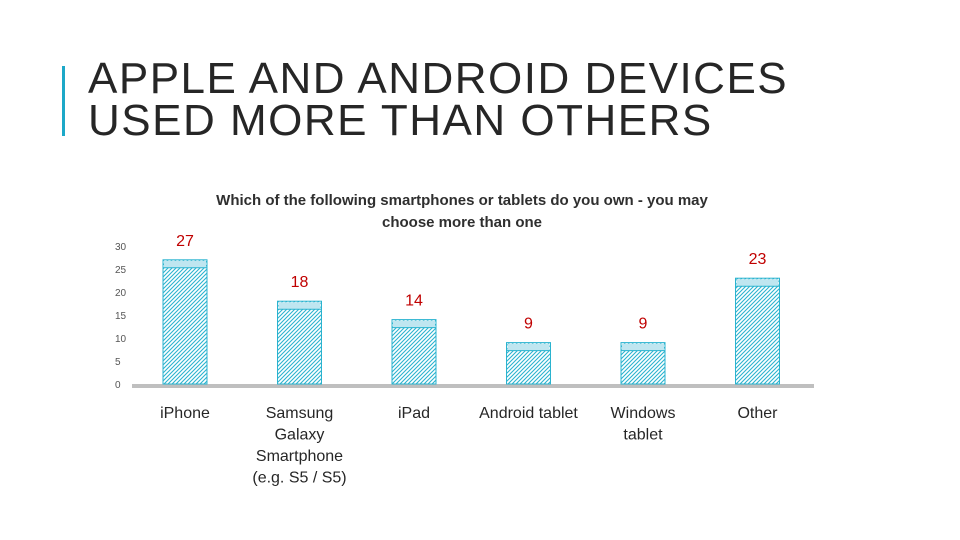  Describe the element at coordinates (185, 241) in the screenshot. I see `data-label: 27` at that location.